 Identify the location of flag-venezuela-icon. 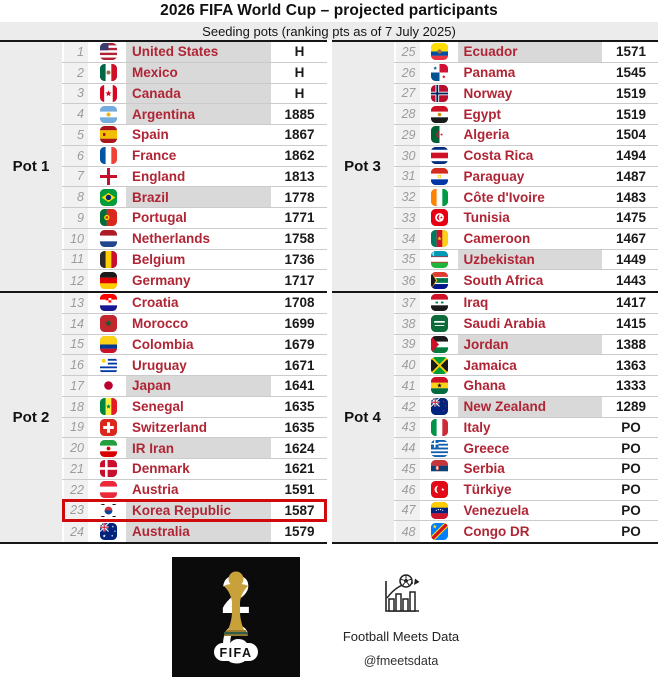
(439, 510).